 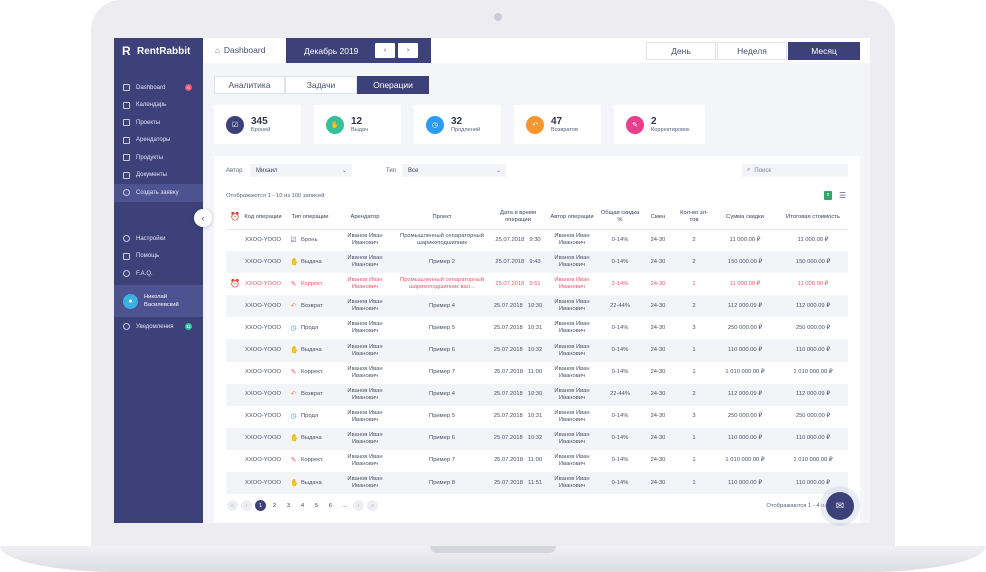 What do you see at coordinates (235, 283) in the screenshot?
I see `alarm-clock-icon: ⏰` at bounding box center [235, 283].